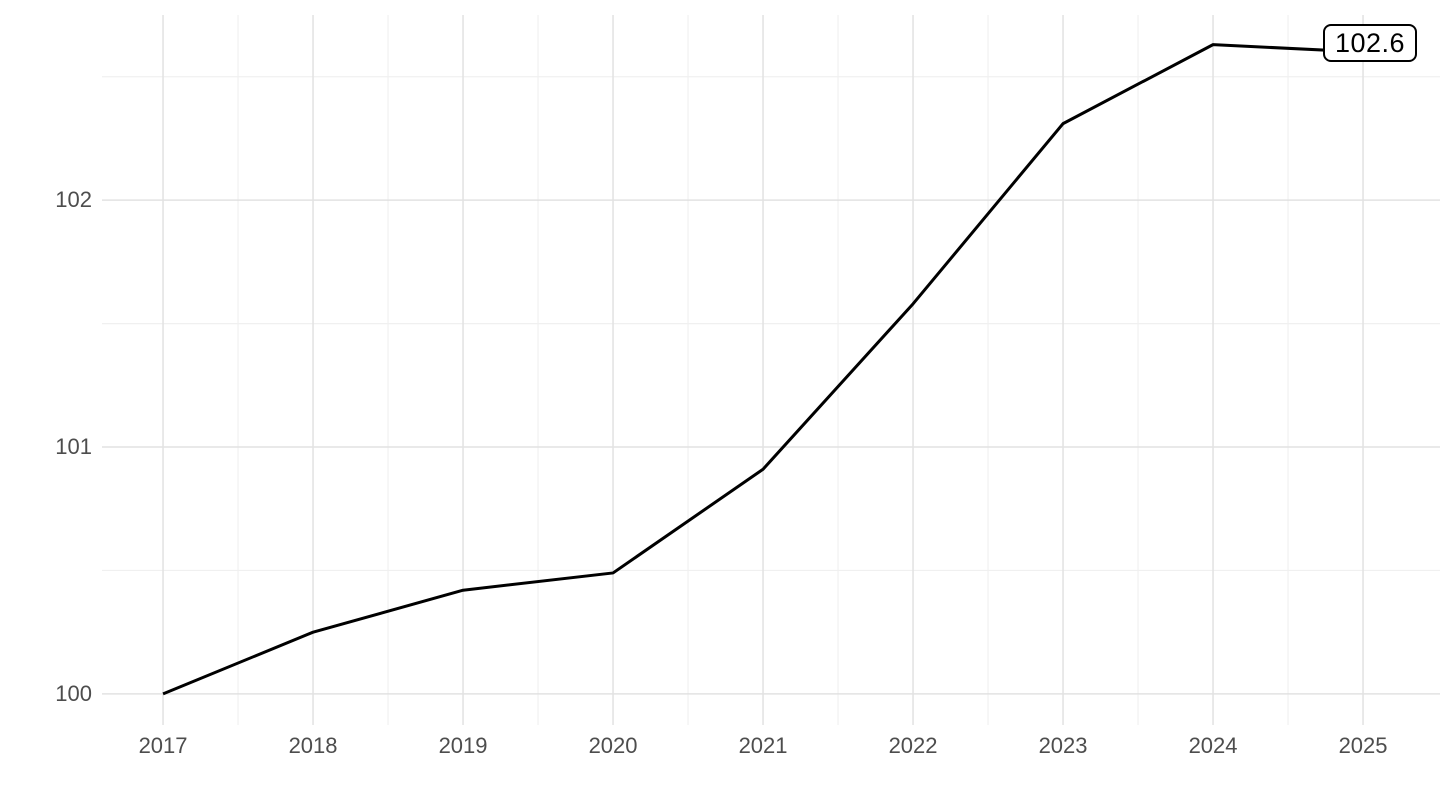 The image size is (1440, 810). I want to click on x-tick-label: 2025, so click(1363, 745).